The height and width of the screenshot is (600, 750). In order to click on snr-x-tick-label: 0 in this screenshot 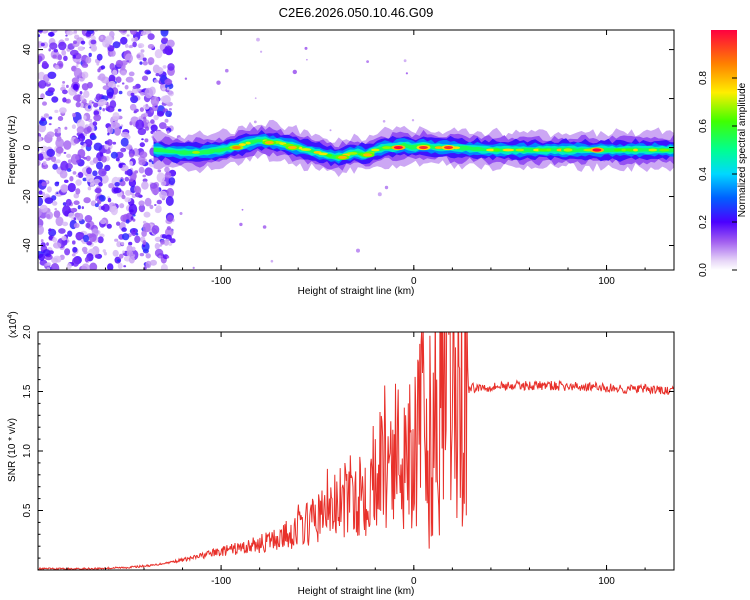, I will do `click(414, 581)`.